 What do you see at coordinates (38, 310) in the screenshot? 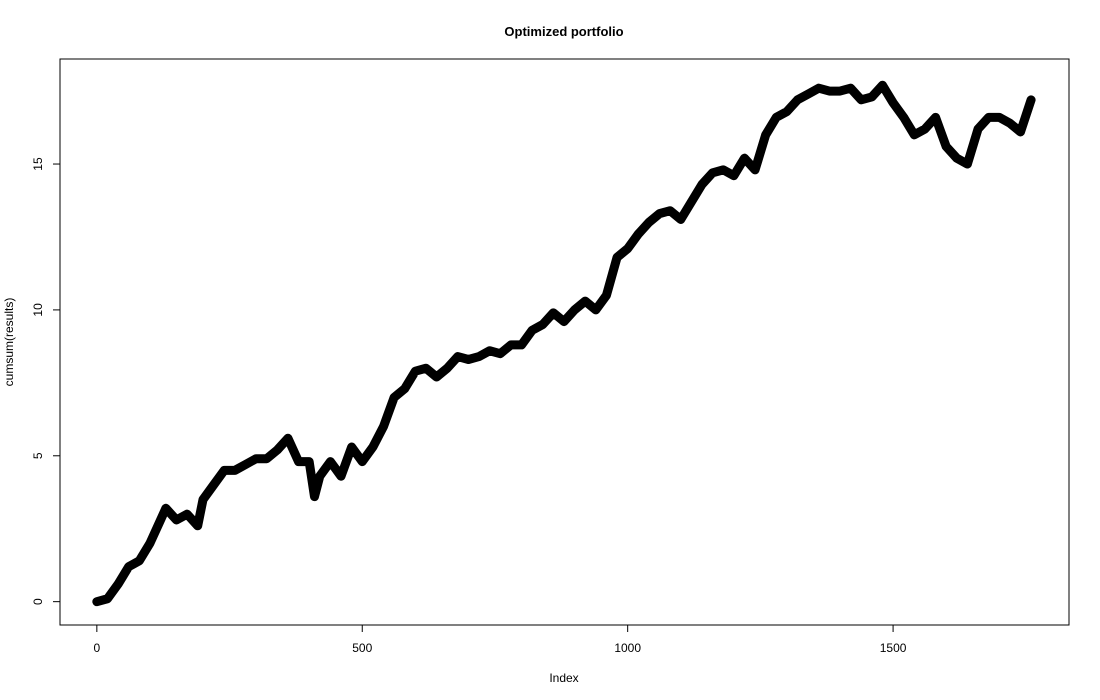
I see `y-tick-label: 10` at bounding box center [38, 310].